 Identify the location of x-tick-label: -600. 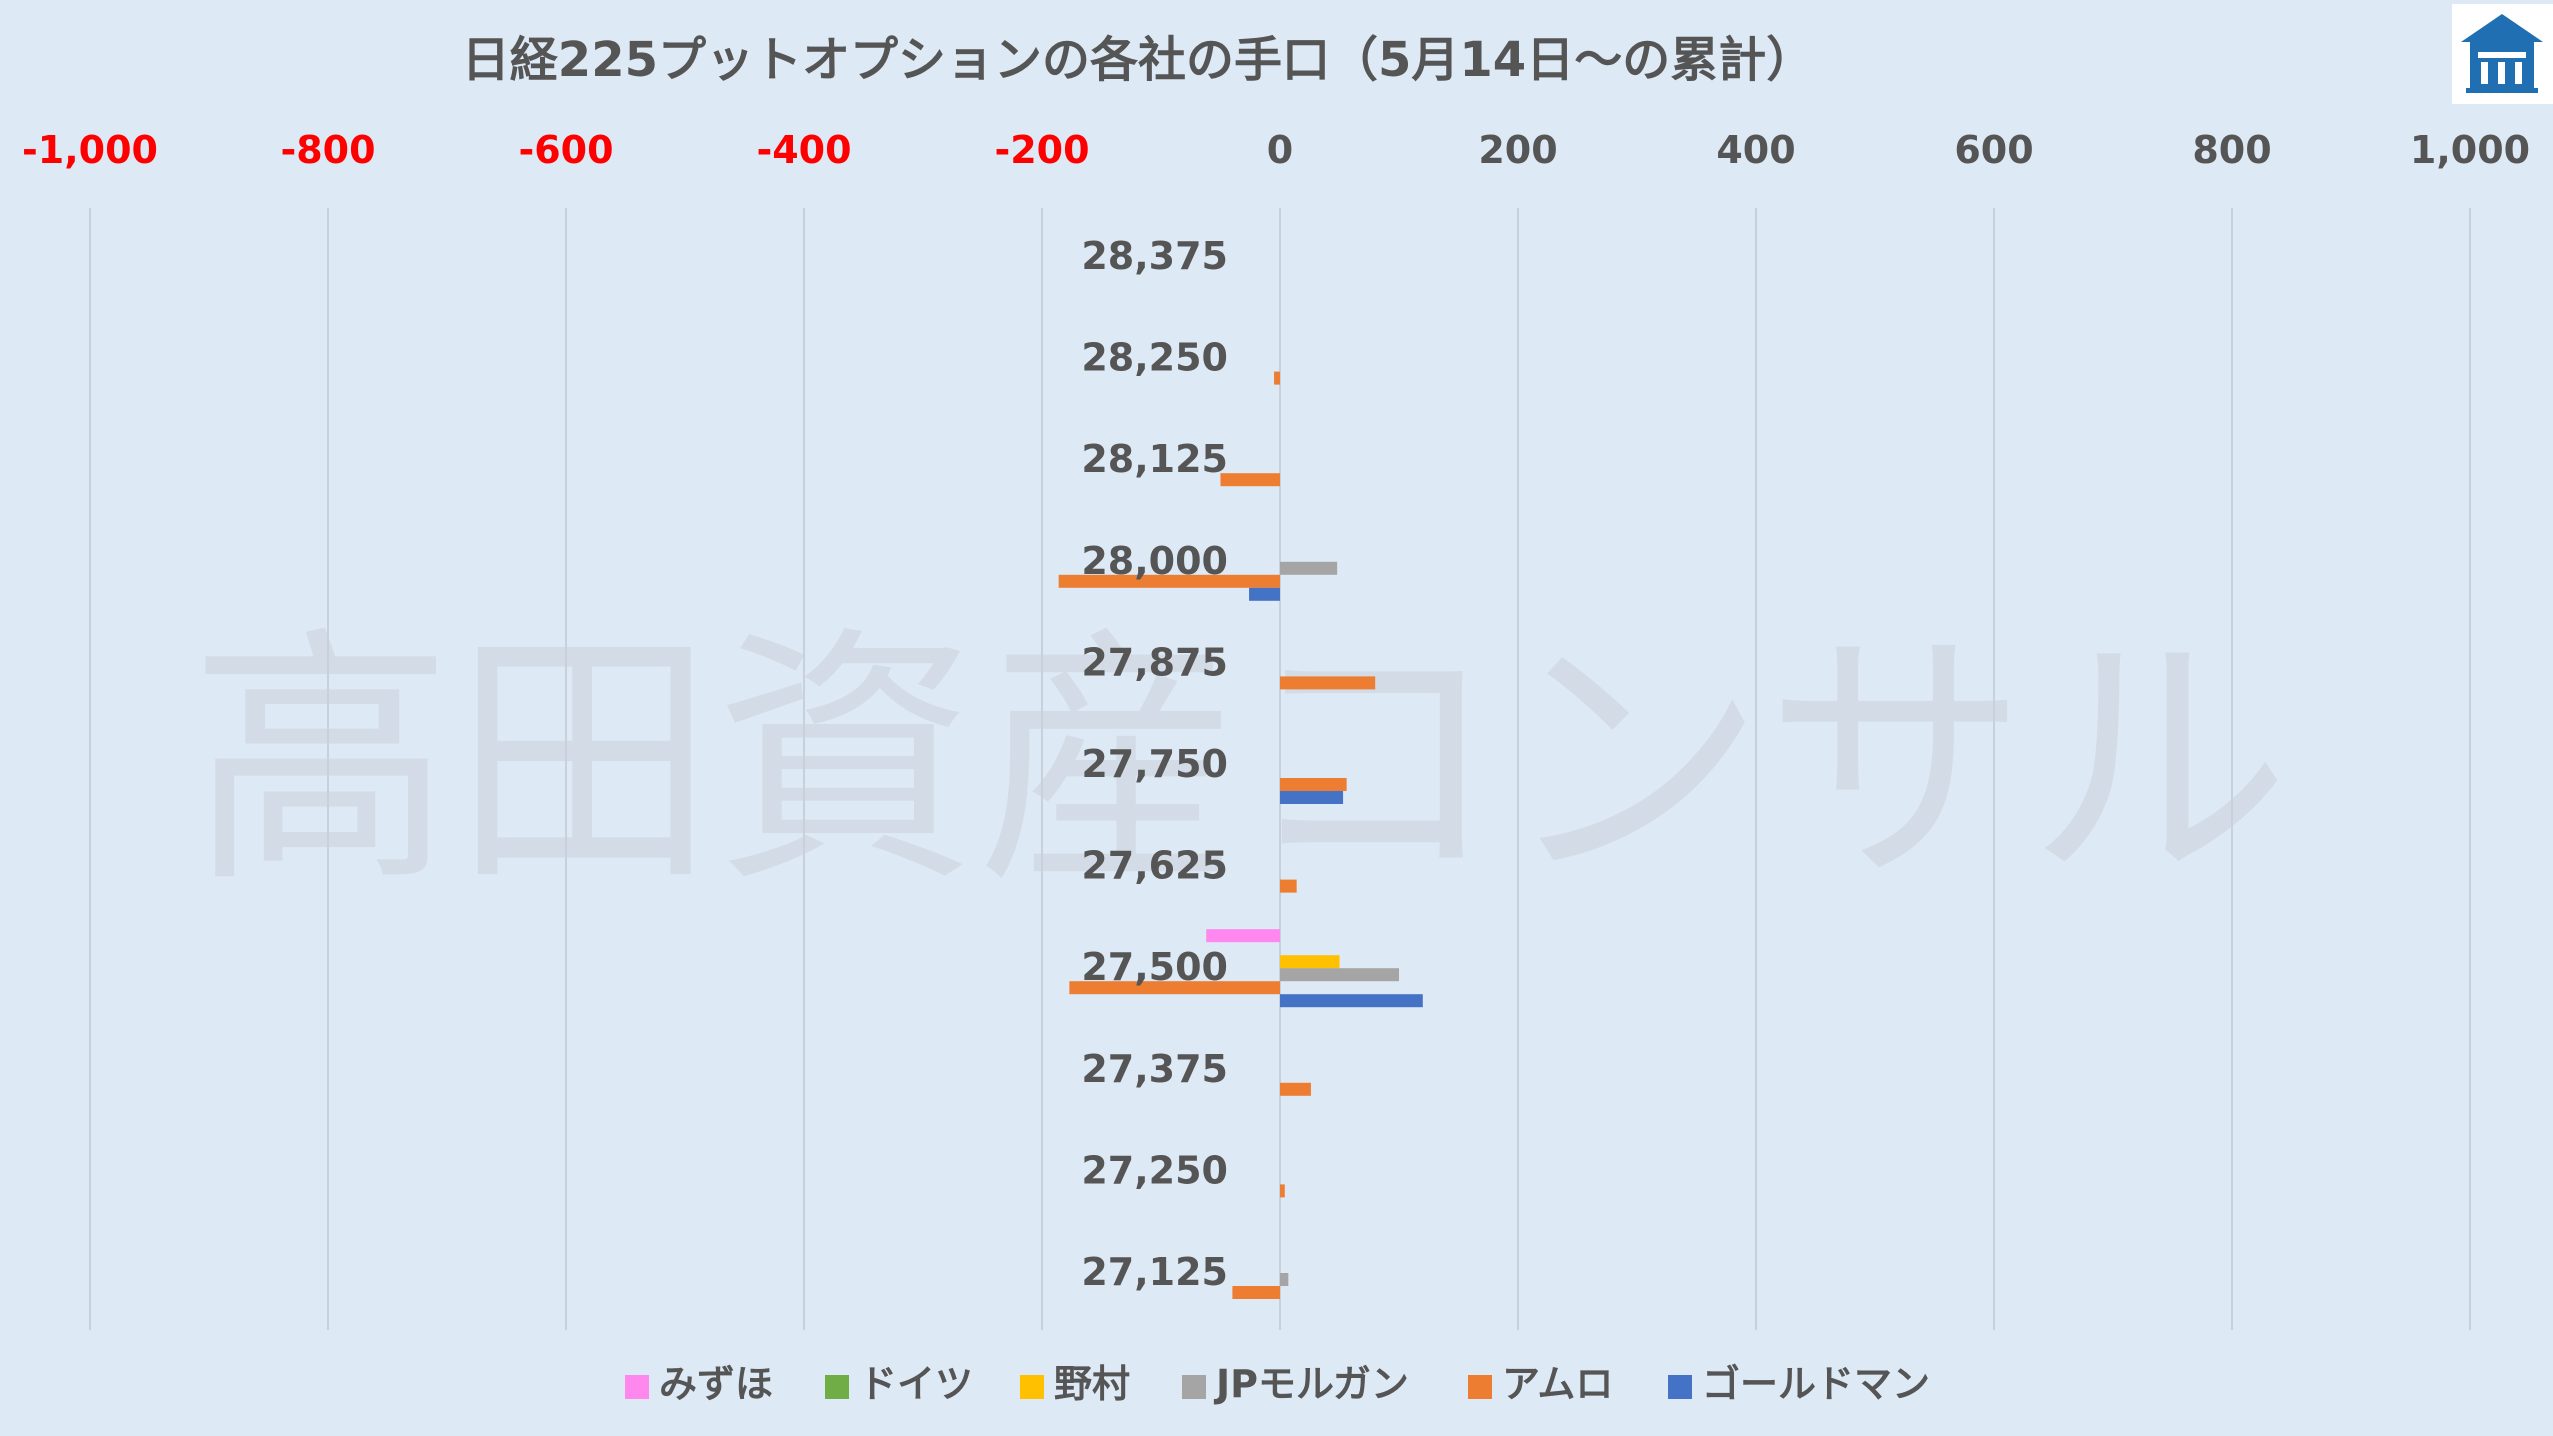
(565, 150).